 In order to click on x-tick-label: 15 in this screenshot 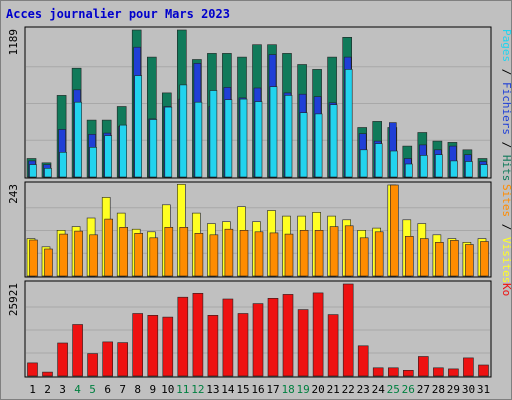, I will do `click(242, 389)`.